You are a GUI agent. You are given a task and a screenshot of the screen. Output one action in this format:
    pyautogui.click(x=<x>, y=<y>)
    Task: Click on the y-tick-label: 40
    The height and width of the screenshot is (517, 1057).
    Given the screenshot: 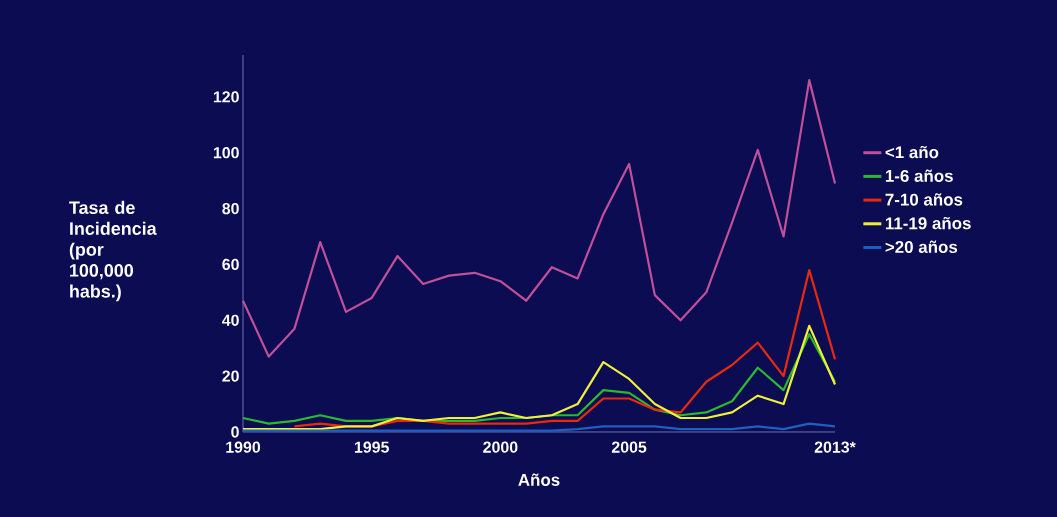 What is the action you would take?
    pyautogui.click(x=230, y=320)
    